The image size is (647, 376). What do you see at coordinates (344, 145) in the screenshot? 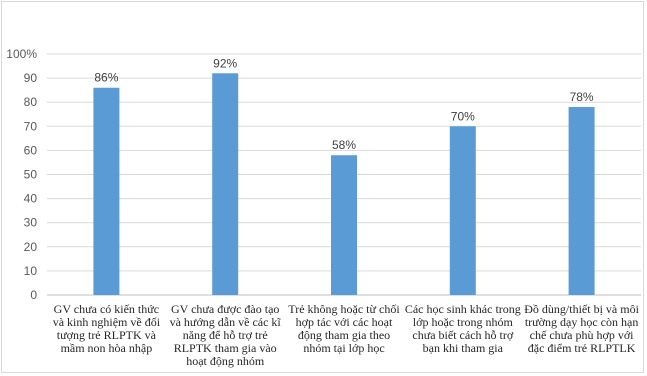
I see `data-label: 58%` at bounding box center [344, 145].